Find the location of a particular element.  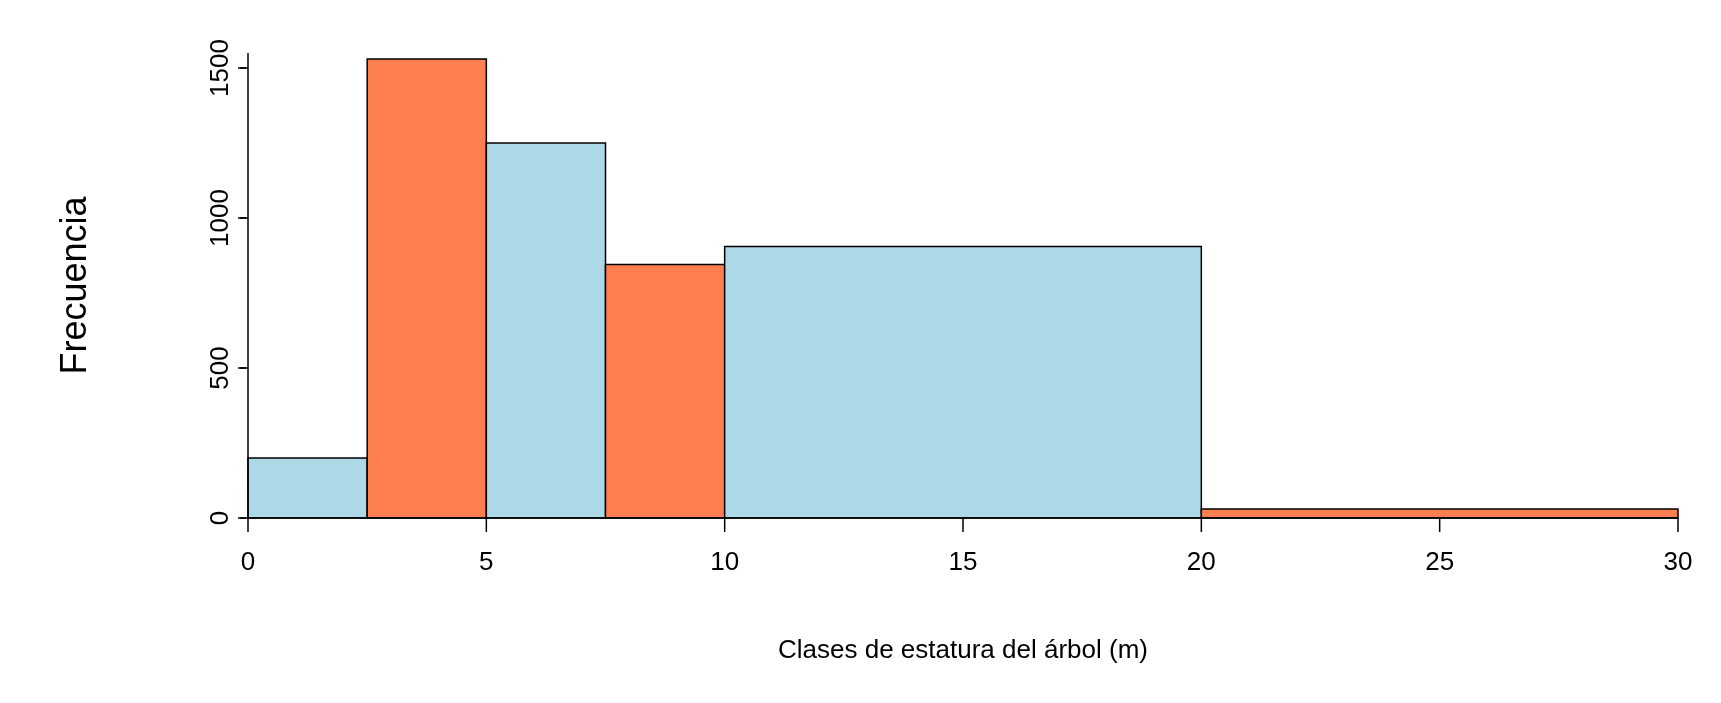

x-tick-label: 20 is located at coordinates (1201, 561).